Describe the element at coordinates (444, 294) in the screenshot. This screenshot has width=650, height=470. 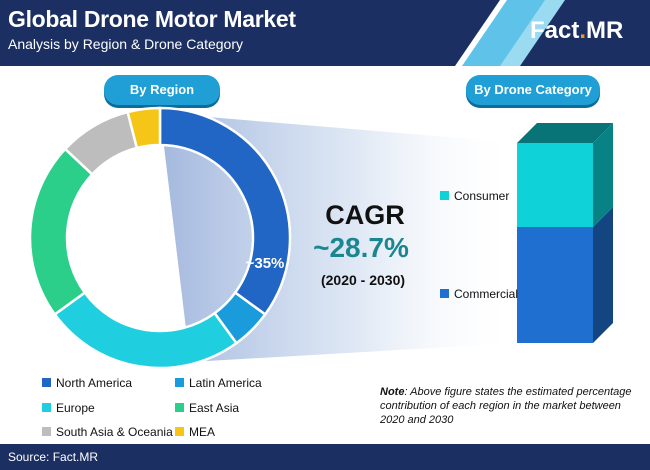
I see `legend-swatch-commercial` at that location.